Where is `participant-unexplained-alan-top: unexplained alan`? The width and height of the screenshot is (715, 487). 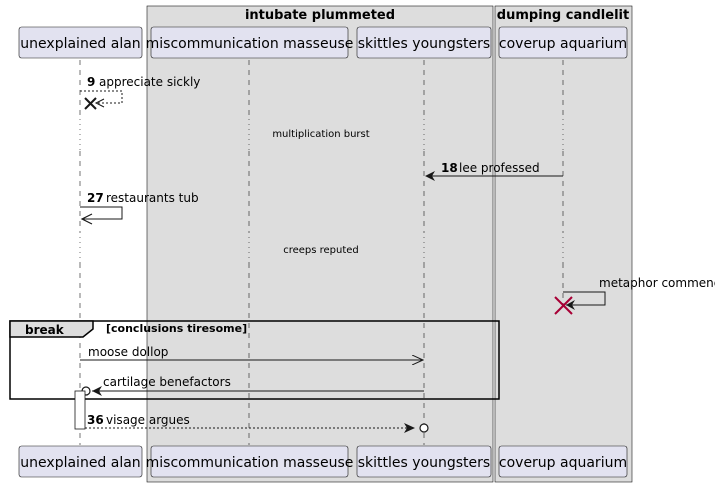 participant-unexplained-alan-top: unexplained alan is located at coordinates (80, 42).